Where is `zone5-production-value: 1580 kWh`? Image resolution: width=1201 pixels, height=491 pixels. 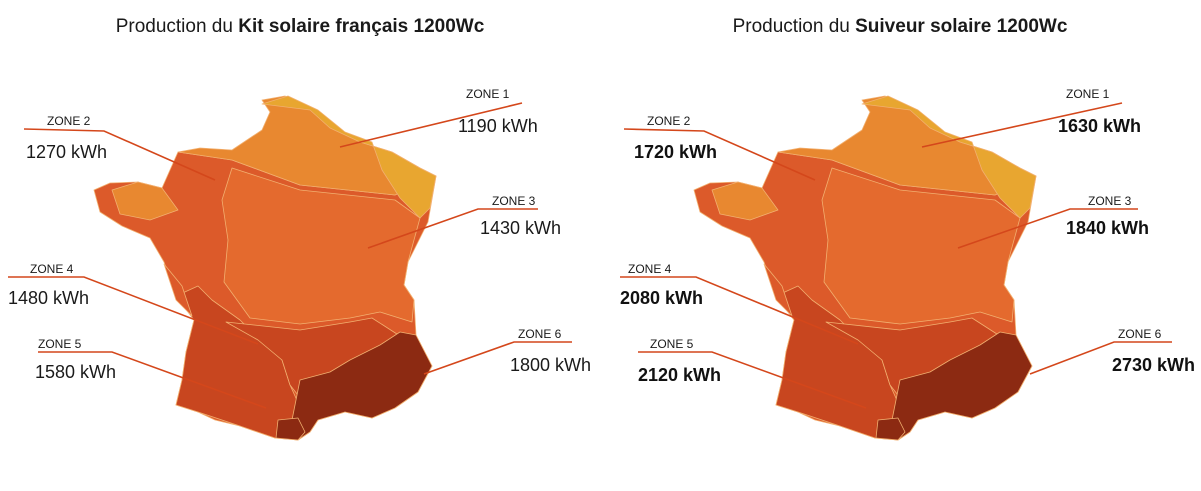
zone5-production-value: 1580 kWh is located at coordinates (75, 372).